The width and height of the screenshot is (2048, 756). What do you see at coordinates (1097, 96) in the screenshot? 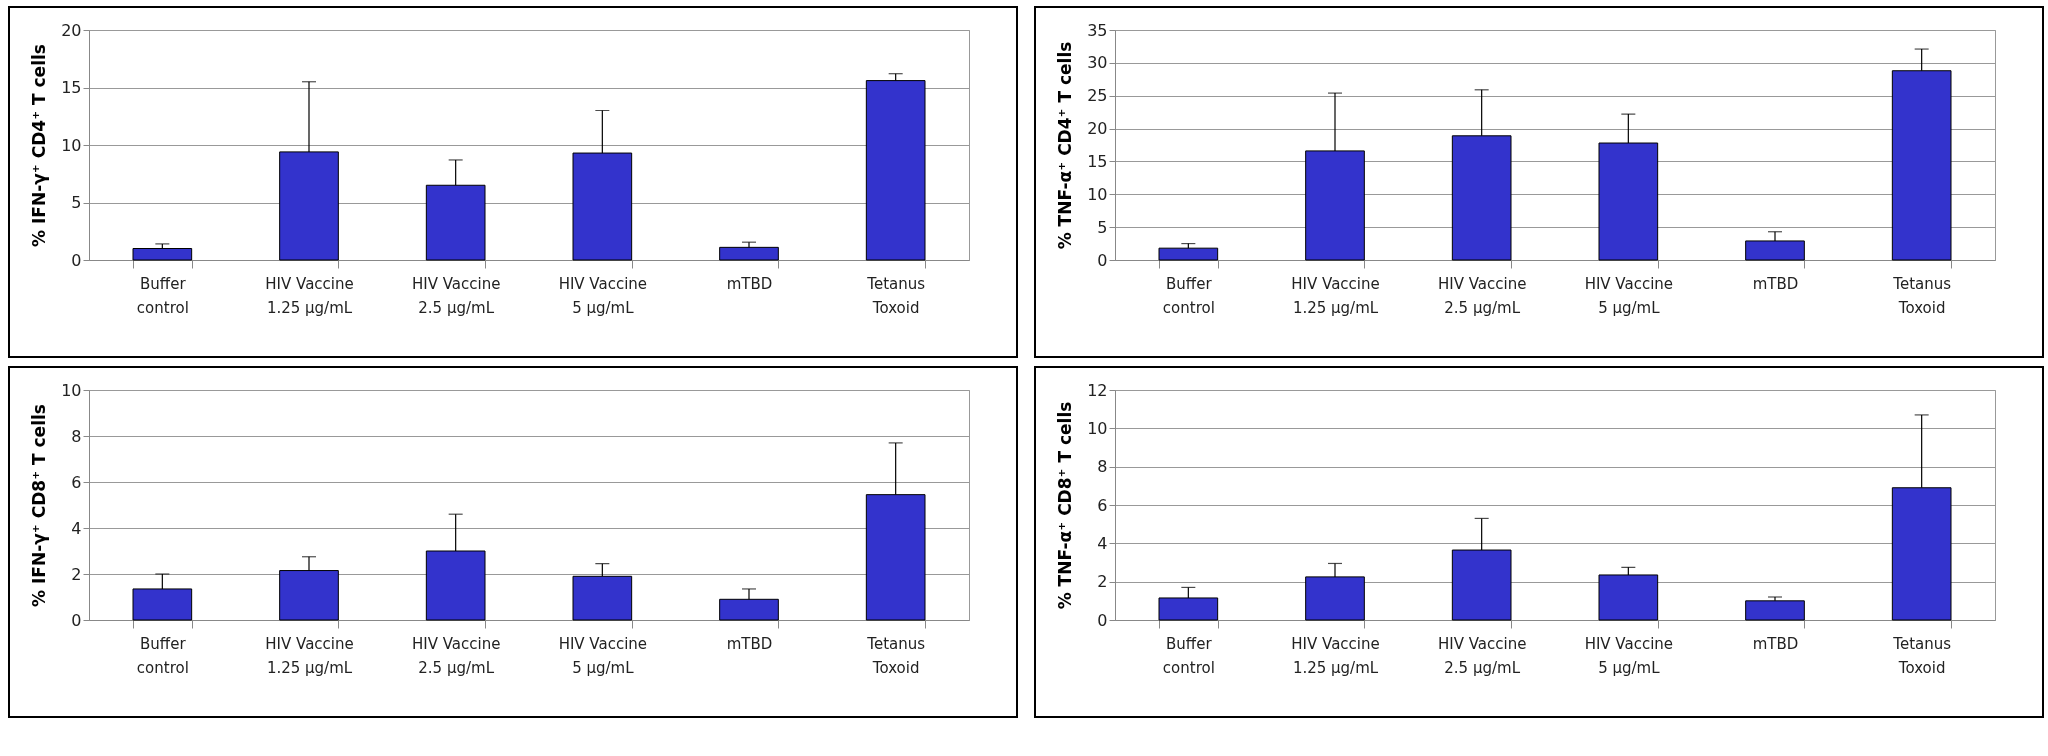
I see `y-tick-label: 25` at bounding box center [1097, 96].